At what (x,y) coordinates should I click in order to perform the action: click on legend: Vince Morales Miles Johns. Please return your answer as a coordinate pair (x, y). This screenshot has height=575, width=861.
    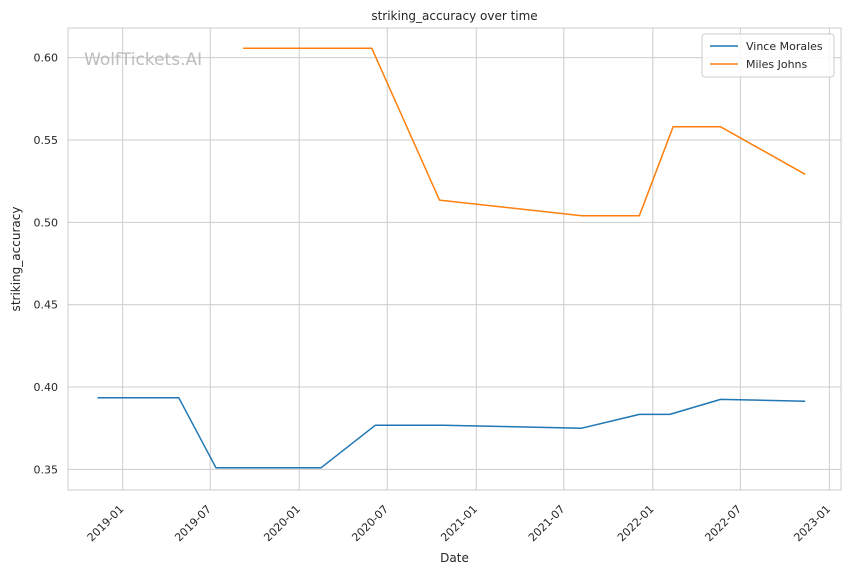
    Looking at the image, I should click on (768, 55).